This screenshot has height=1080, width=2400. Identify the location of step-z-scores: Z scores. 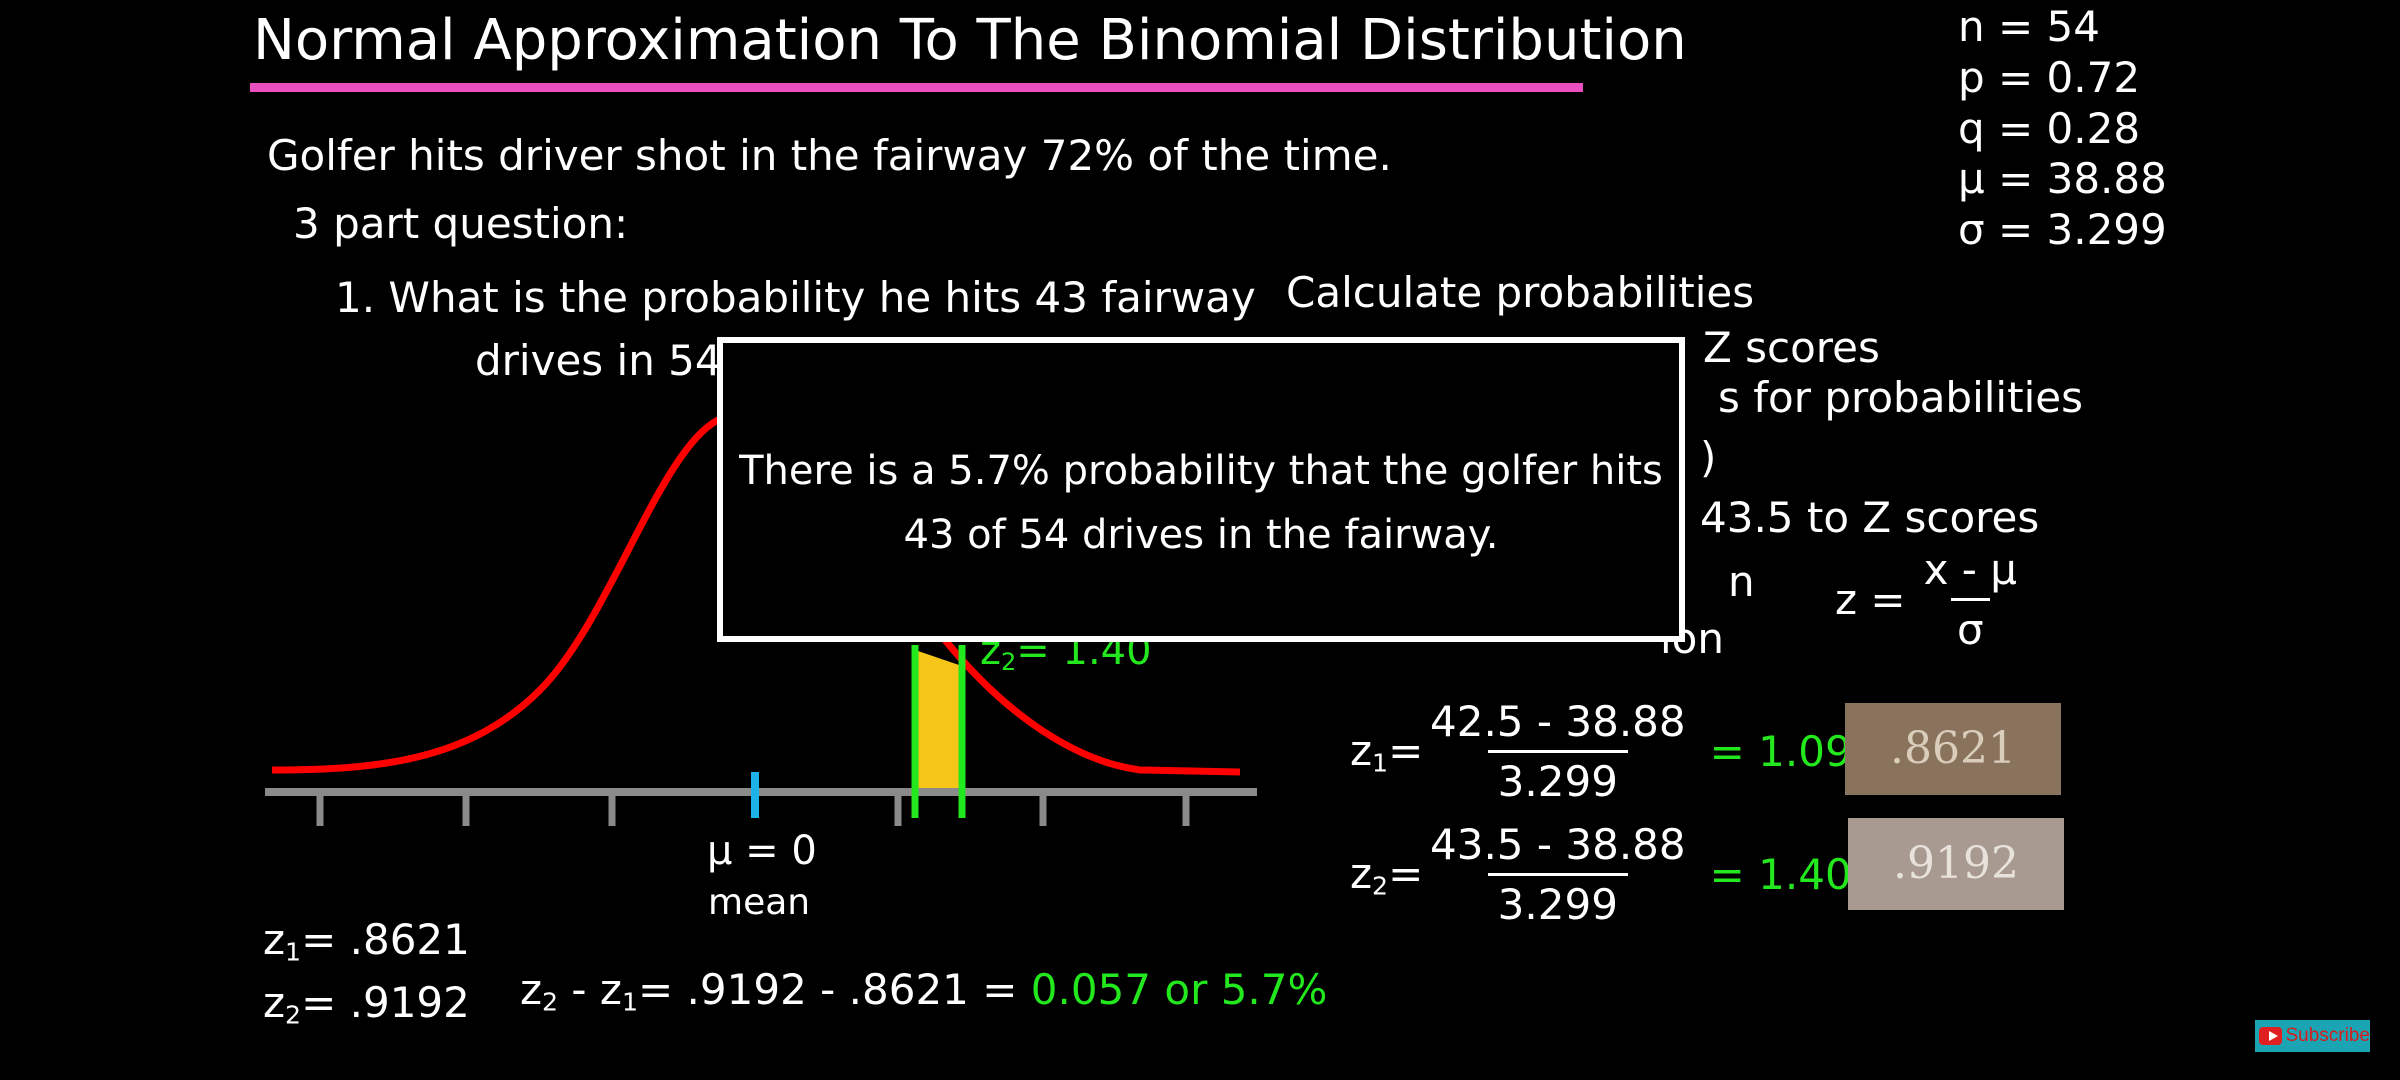
(1791, 347).